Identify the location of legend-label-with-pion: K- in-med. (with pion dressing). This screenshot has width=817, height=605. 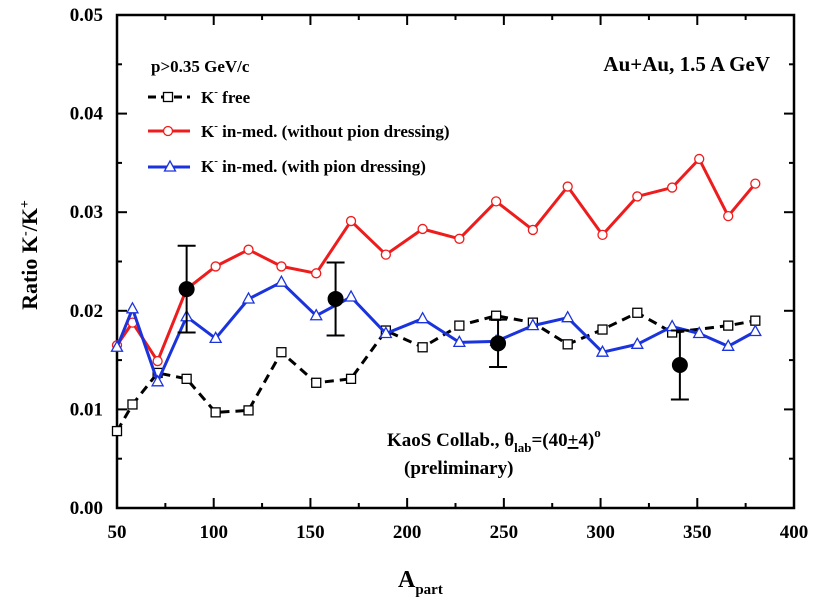
(313, 165).